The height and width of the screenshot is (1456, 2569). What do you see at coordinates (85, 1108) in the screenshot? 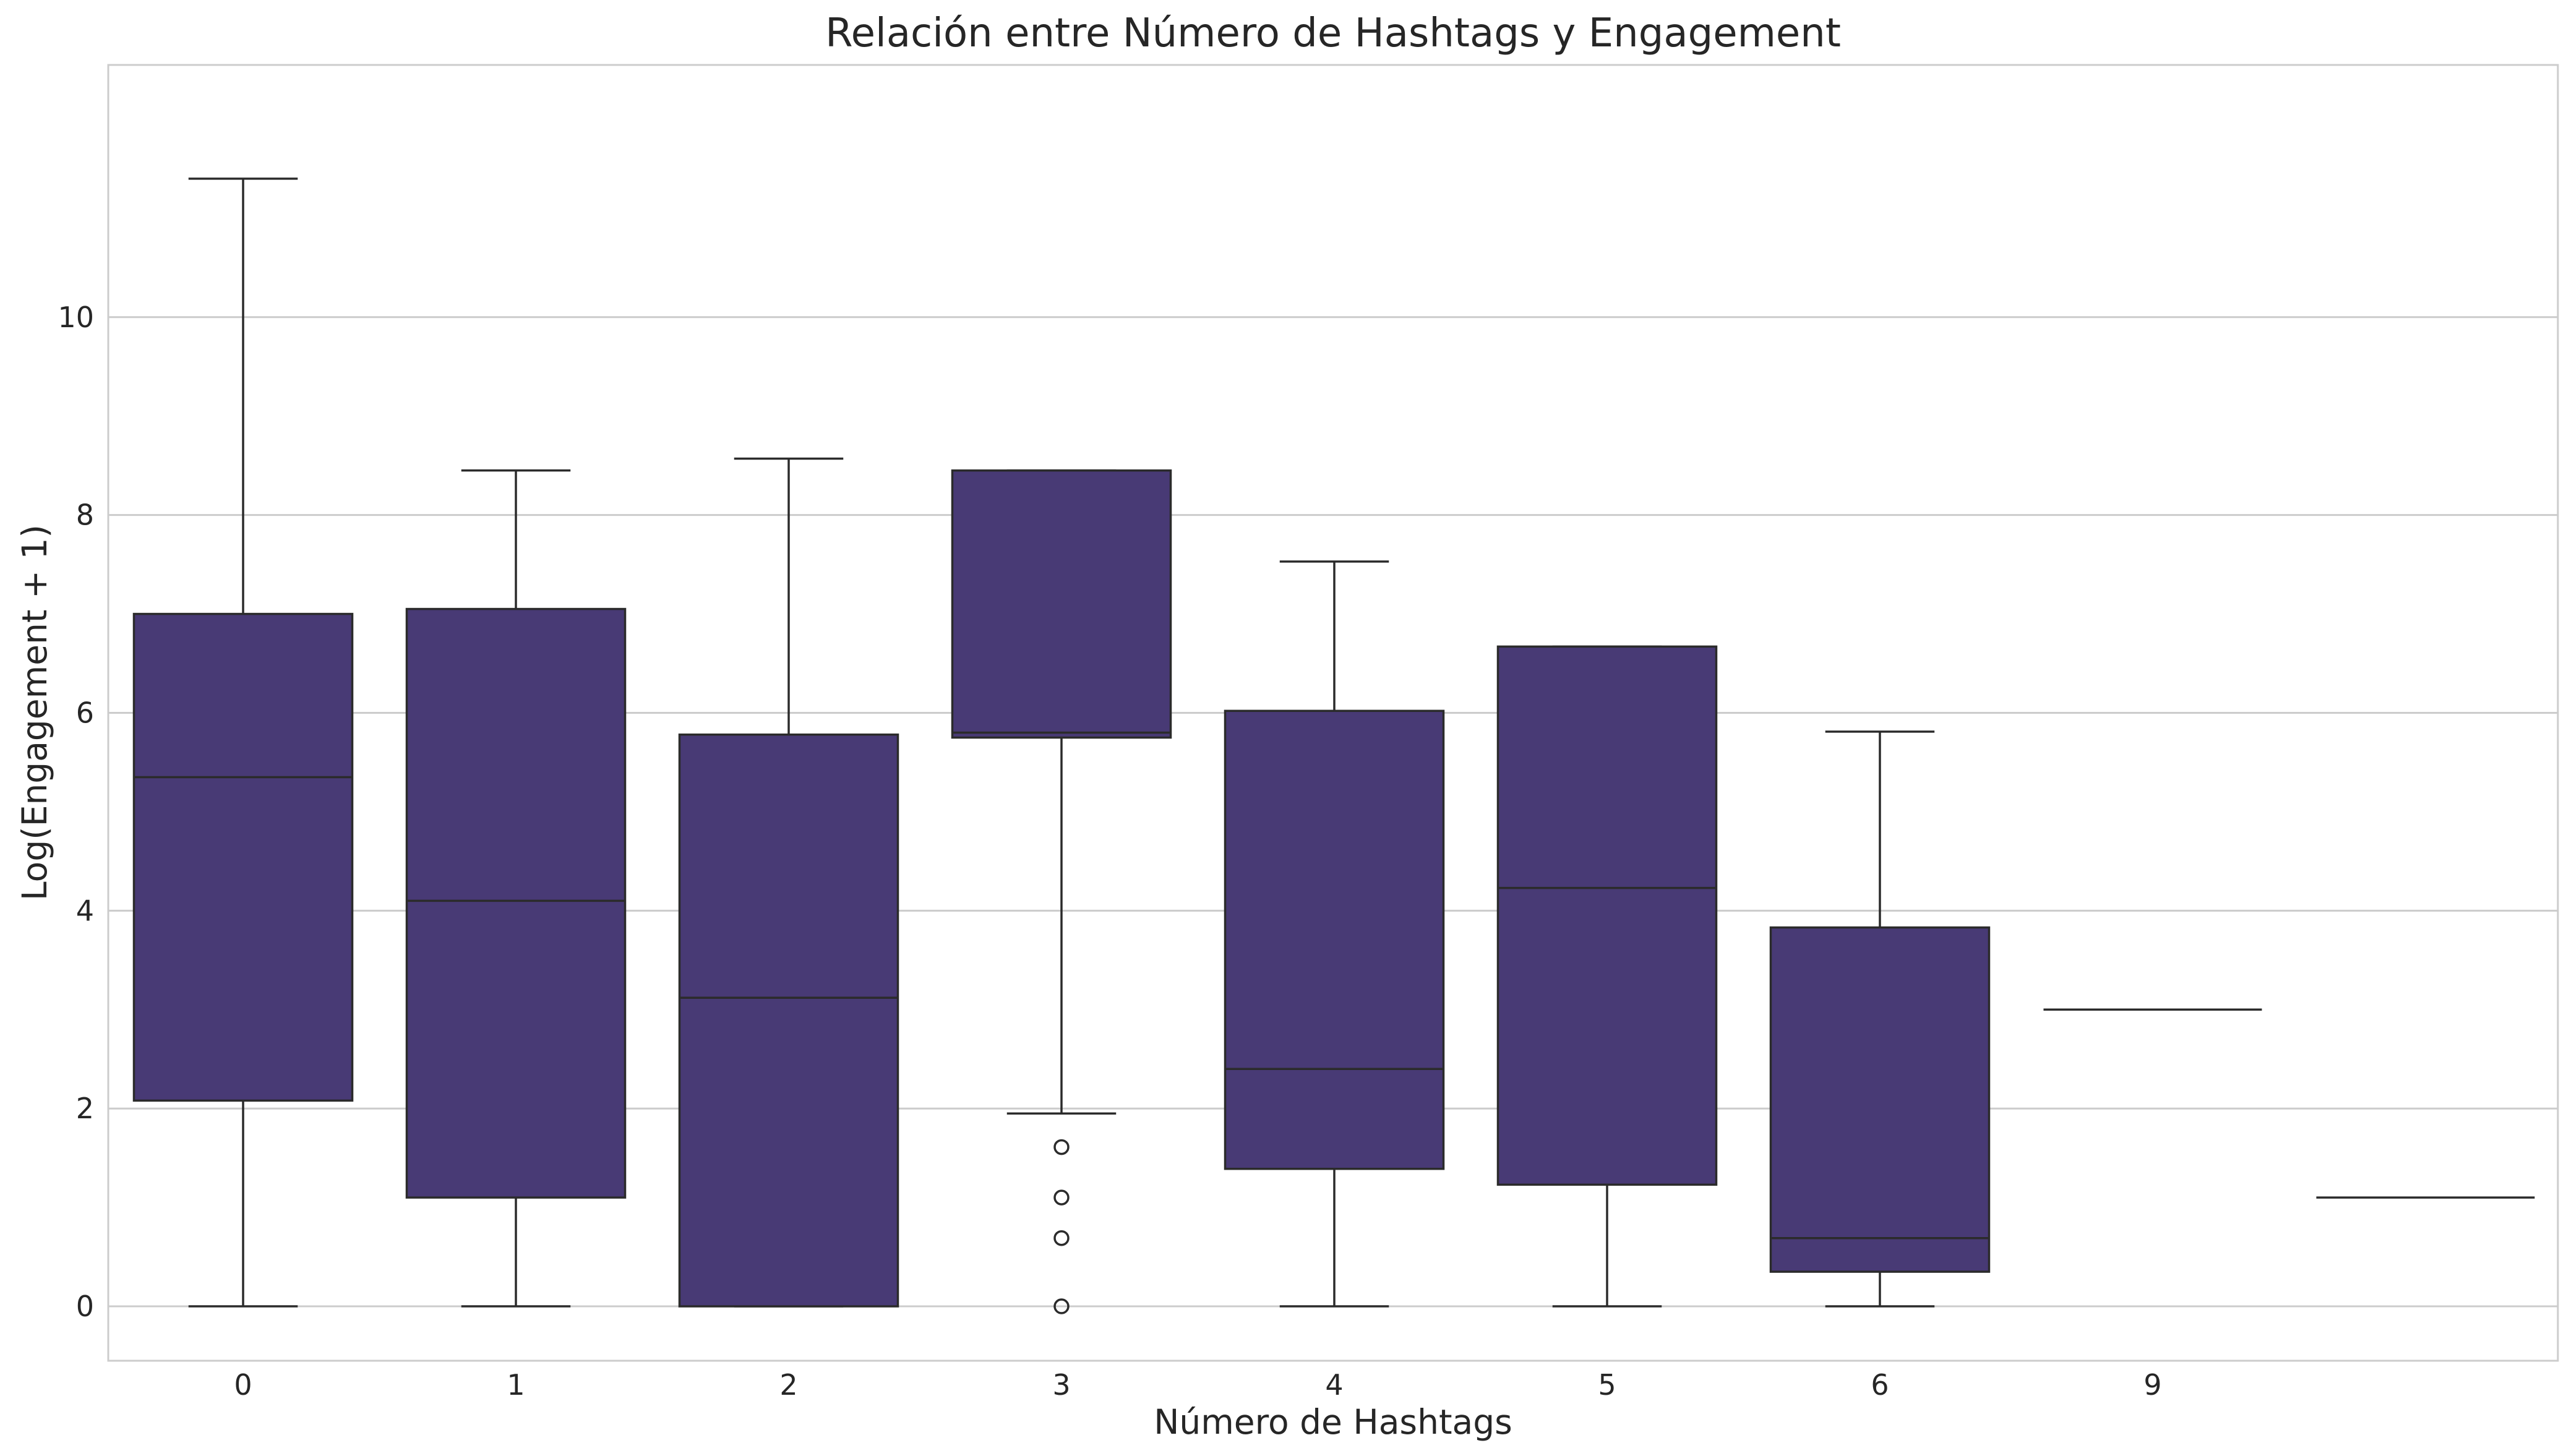
I see `y-tick-label: 2` at bounding box center [85, 1108].